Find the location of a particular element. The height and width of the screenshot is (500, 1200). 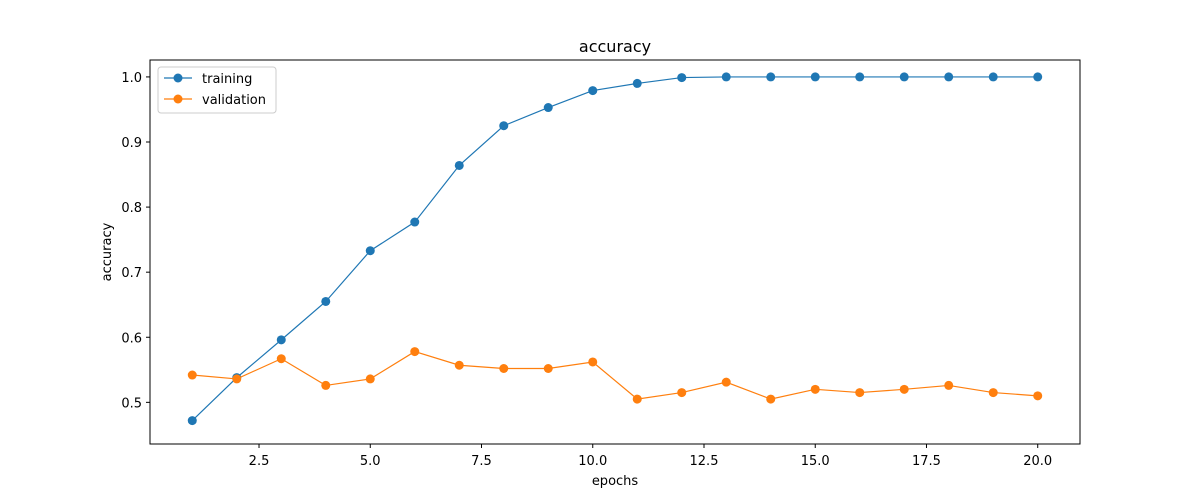

y-tick-label: 0.6 is located at coordinates (131, 338).